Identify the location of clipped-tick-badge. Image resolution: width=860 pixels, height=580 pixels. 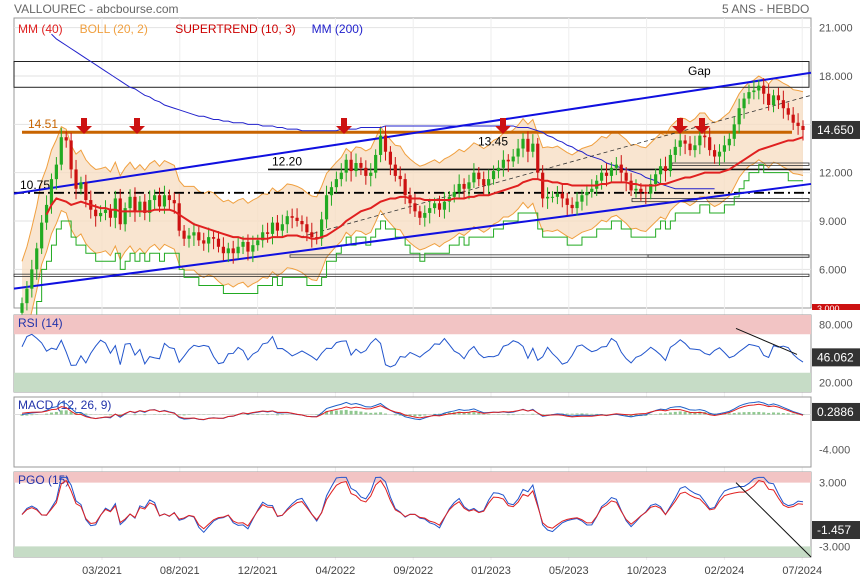
(836, 307).